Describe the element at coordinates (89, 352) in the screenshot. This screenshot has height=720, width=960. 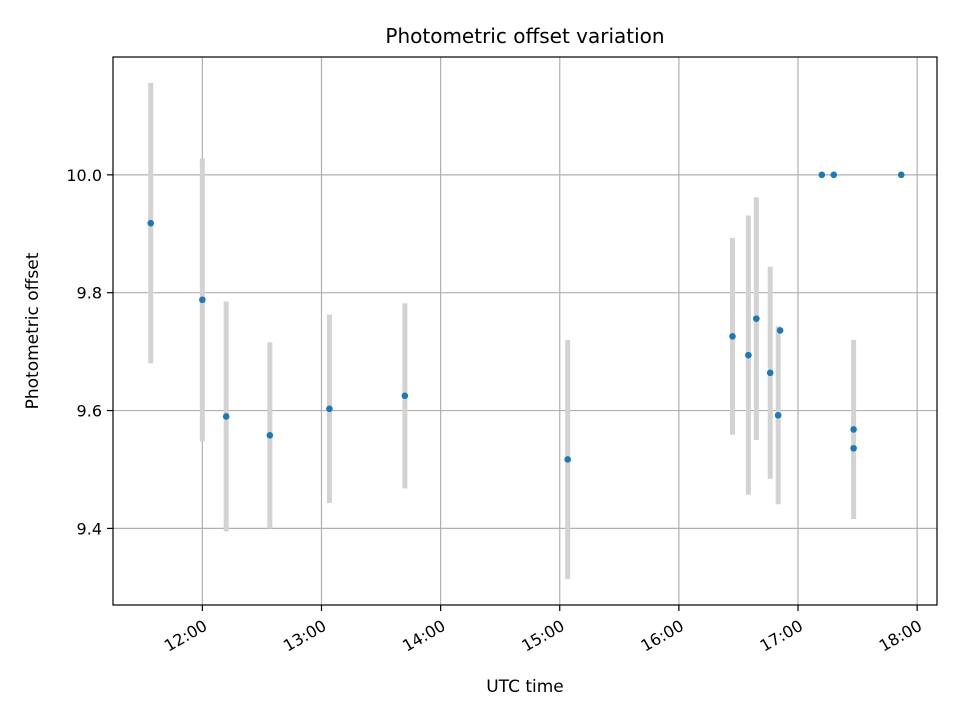
I see `y-axis-ticks: 9.4 9.6 9.8 10.0` at that location.